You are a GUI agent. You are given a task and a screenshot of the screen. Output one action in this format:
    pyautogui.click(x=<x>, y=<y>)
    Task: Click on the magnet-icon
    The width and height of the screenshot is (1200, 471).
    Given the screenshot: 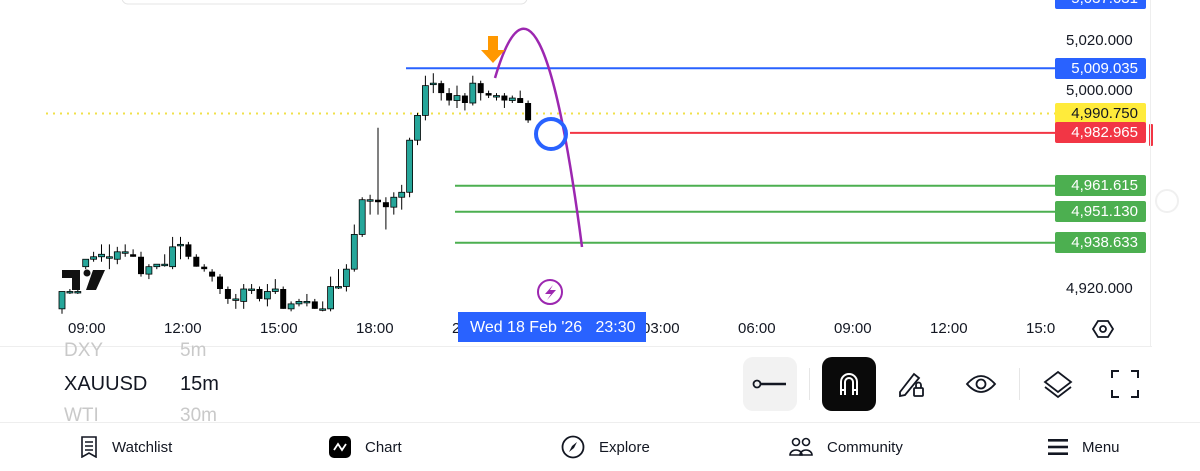 What is the action you would take?
    pyautogui.click(x=849, y=384)
    